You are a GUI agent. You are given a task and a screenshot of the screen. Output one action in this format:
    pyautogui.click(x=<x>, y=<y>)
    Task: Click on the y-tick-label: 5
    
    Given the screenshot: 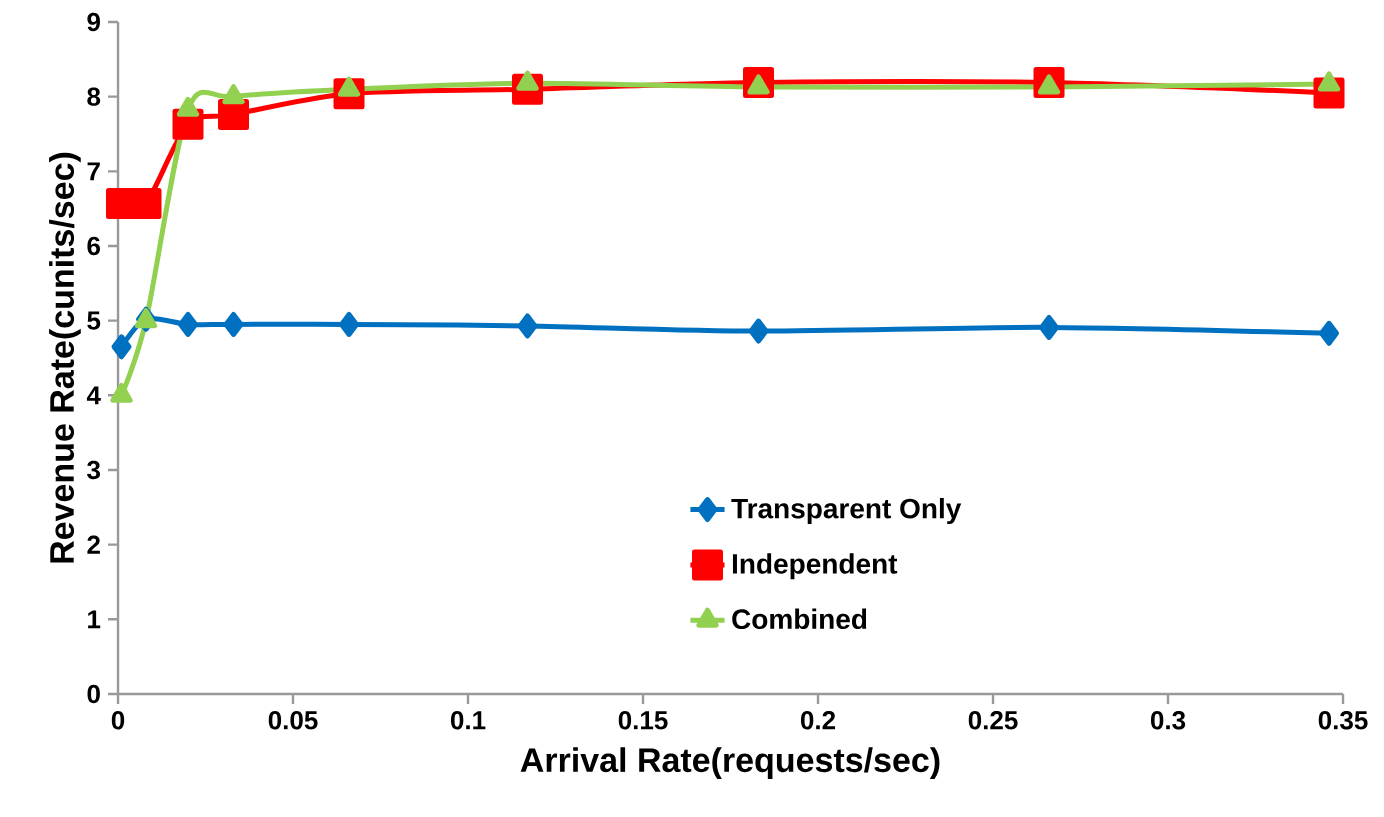 What is the action you would take?
    pyautogui.click(x=94, y=320)
    